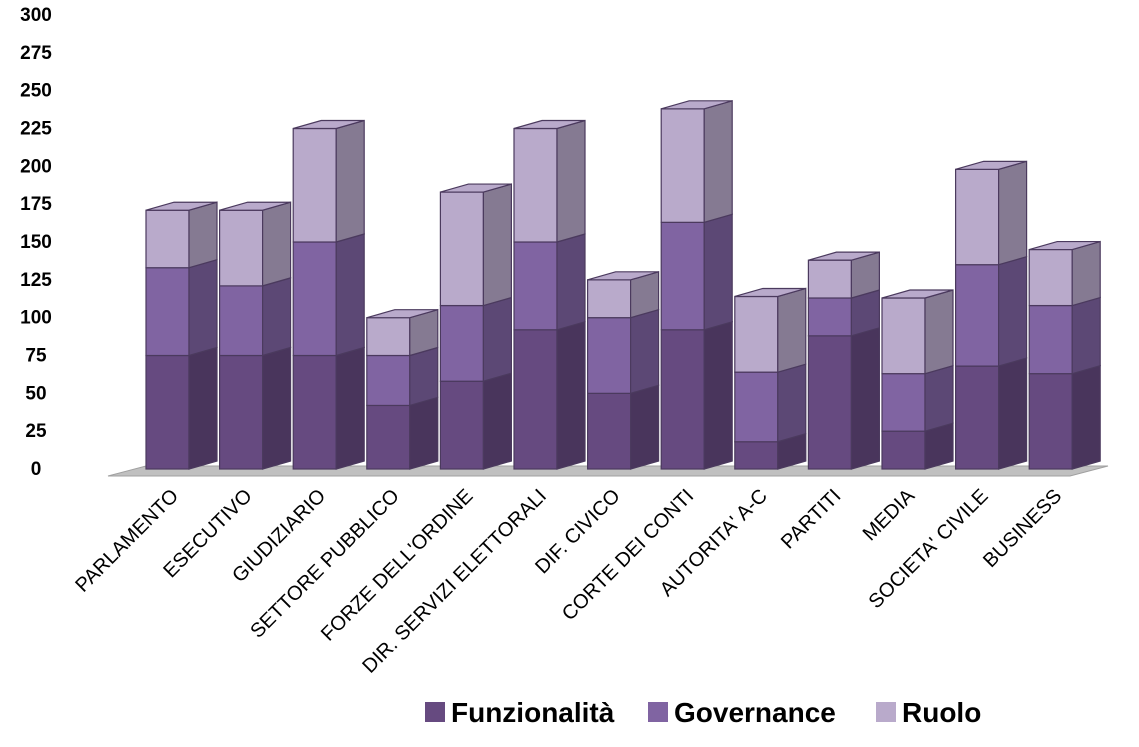  Describe the element at coordinates (811, 519) in the screenshot. I see `x-tick-label: PARTITI` at that location.